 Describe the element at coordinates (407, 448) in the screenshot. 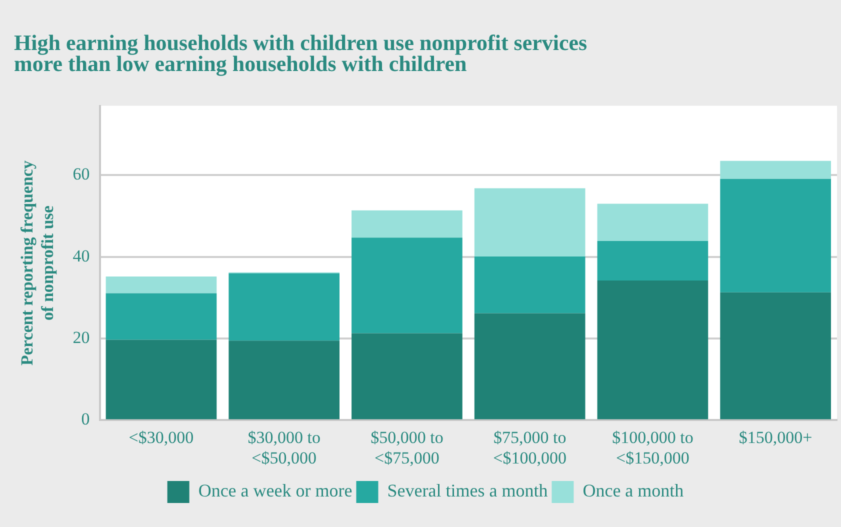

I see `x-tick-label: $50,000 to <$75,000` at that location.